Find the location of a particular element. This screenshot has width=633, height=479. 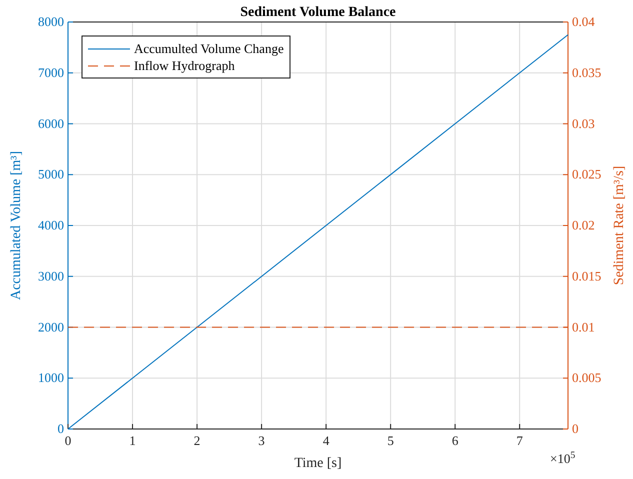

y-tick-label: 6000 is located at coordinates (51, 123).